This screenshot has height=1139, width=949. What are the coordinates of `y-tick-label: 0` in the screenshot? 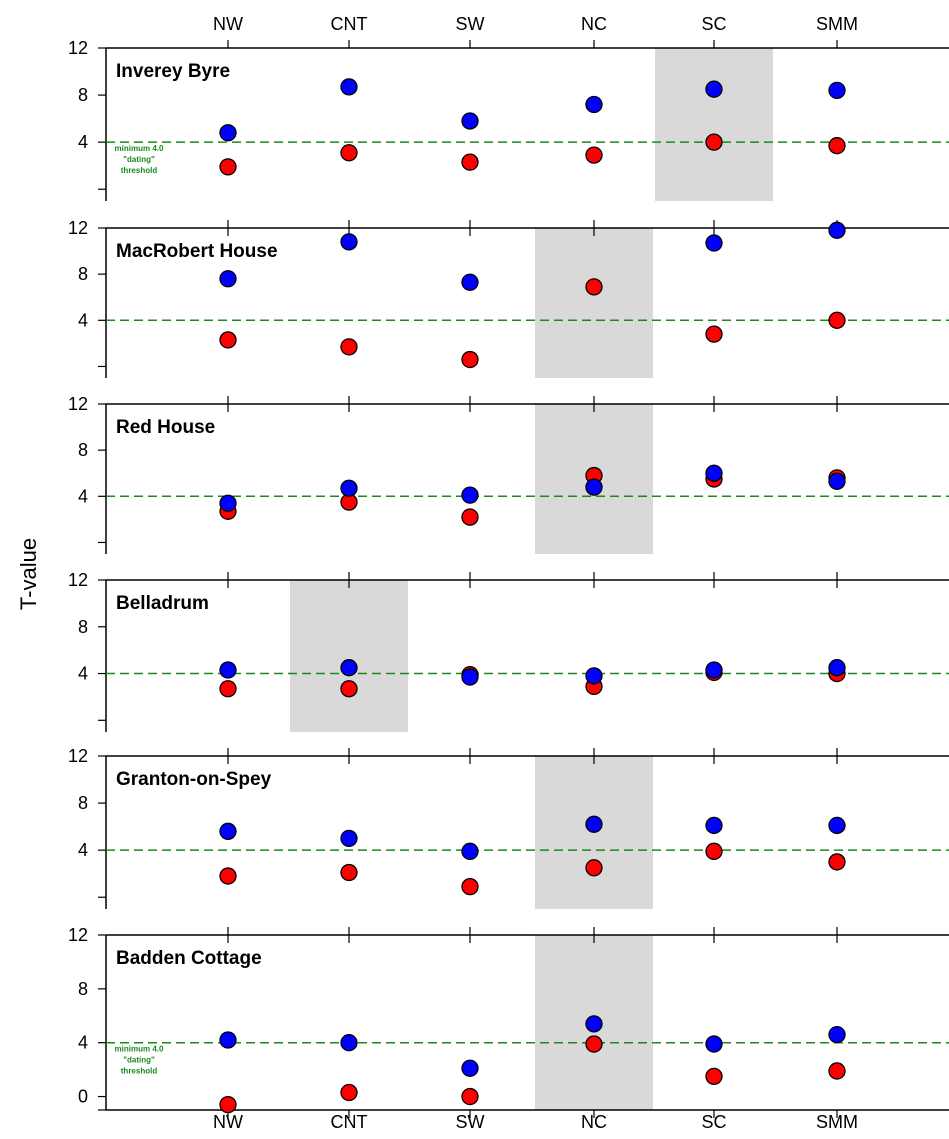 It's located at (83, 1097).